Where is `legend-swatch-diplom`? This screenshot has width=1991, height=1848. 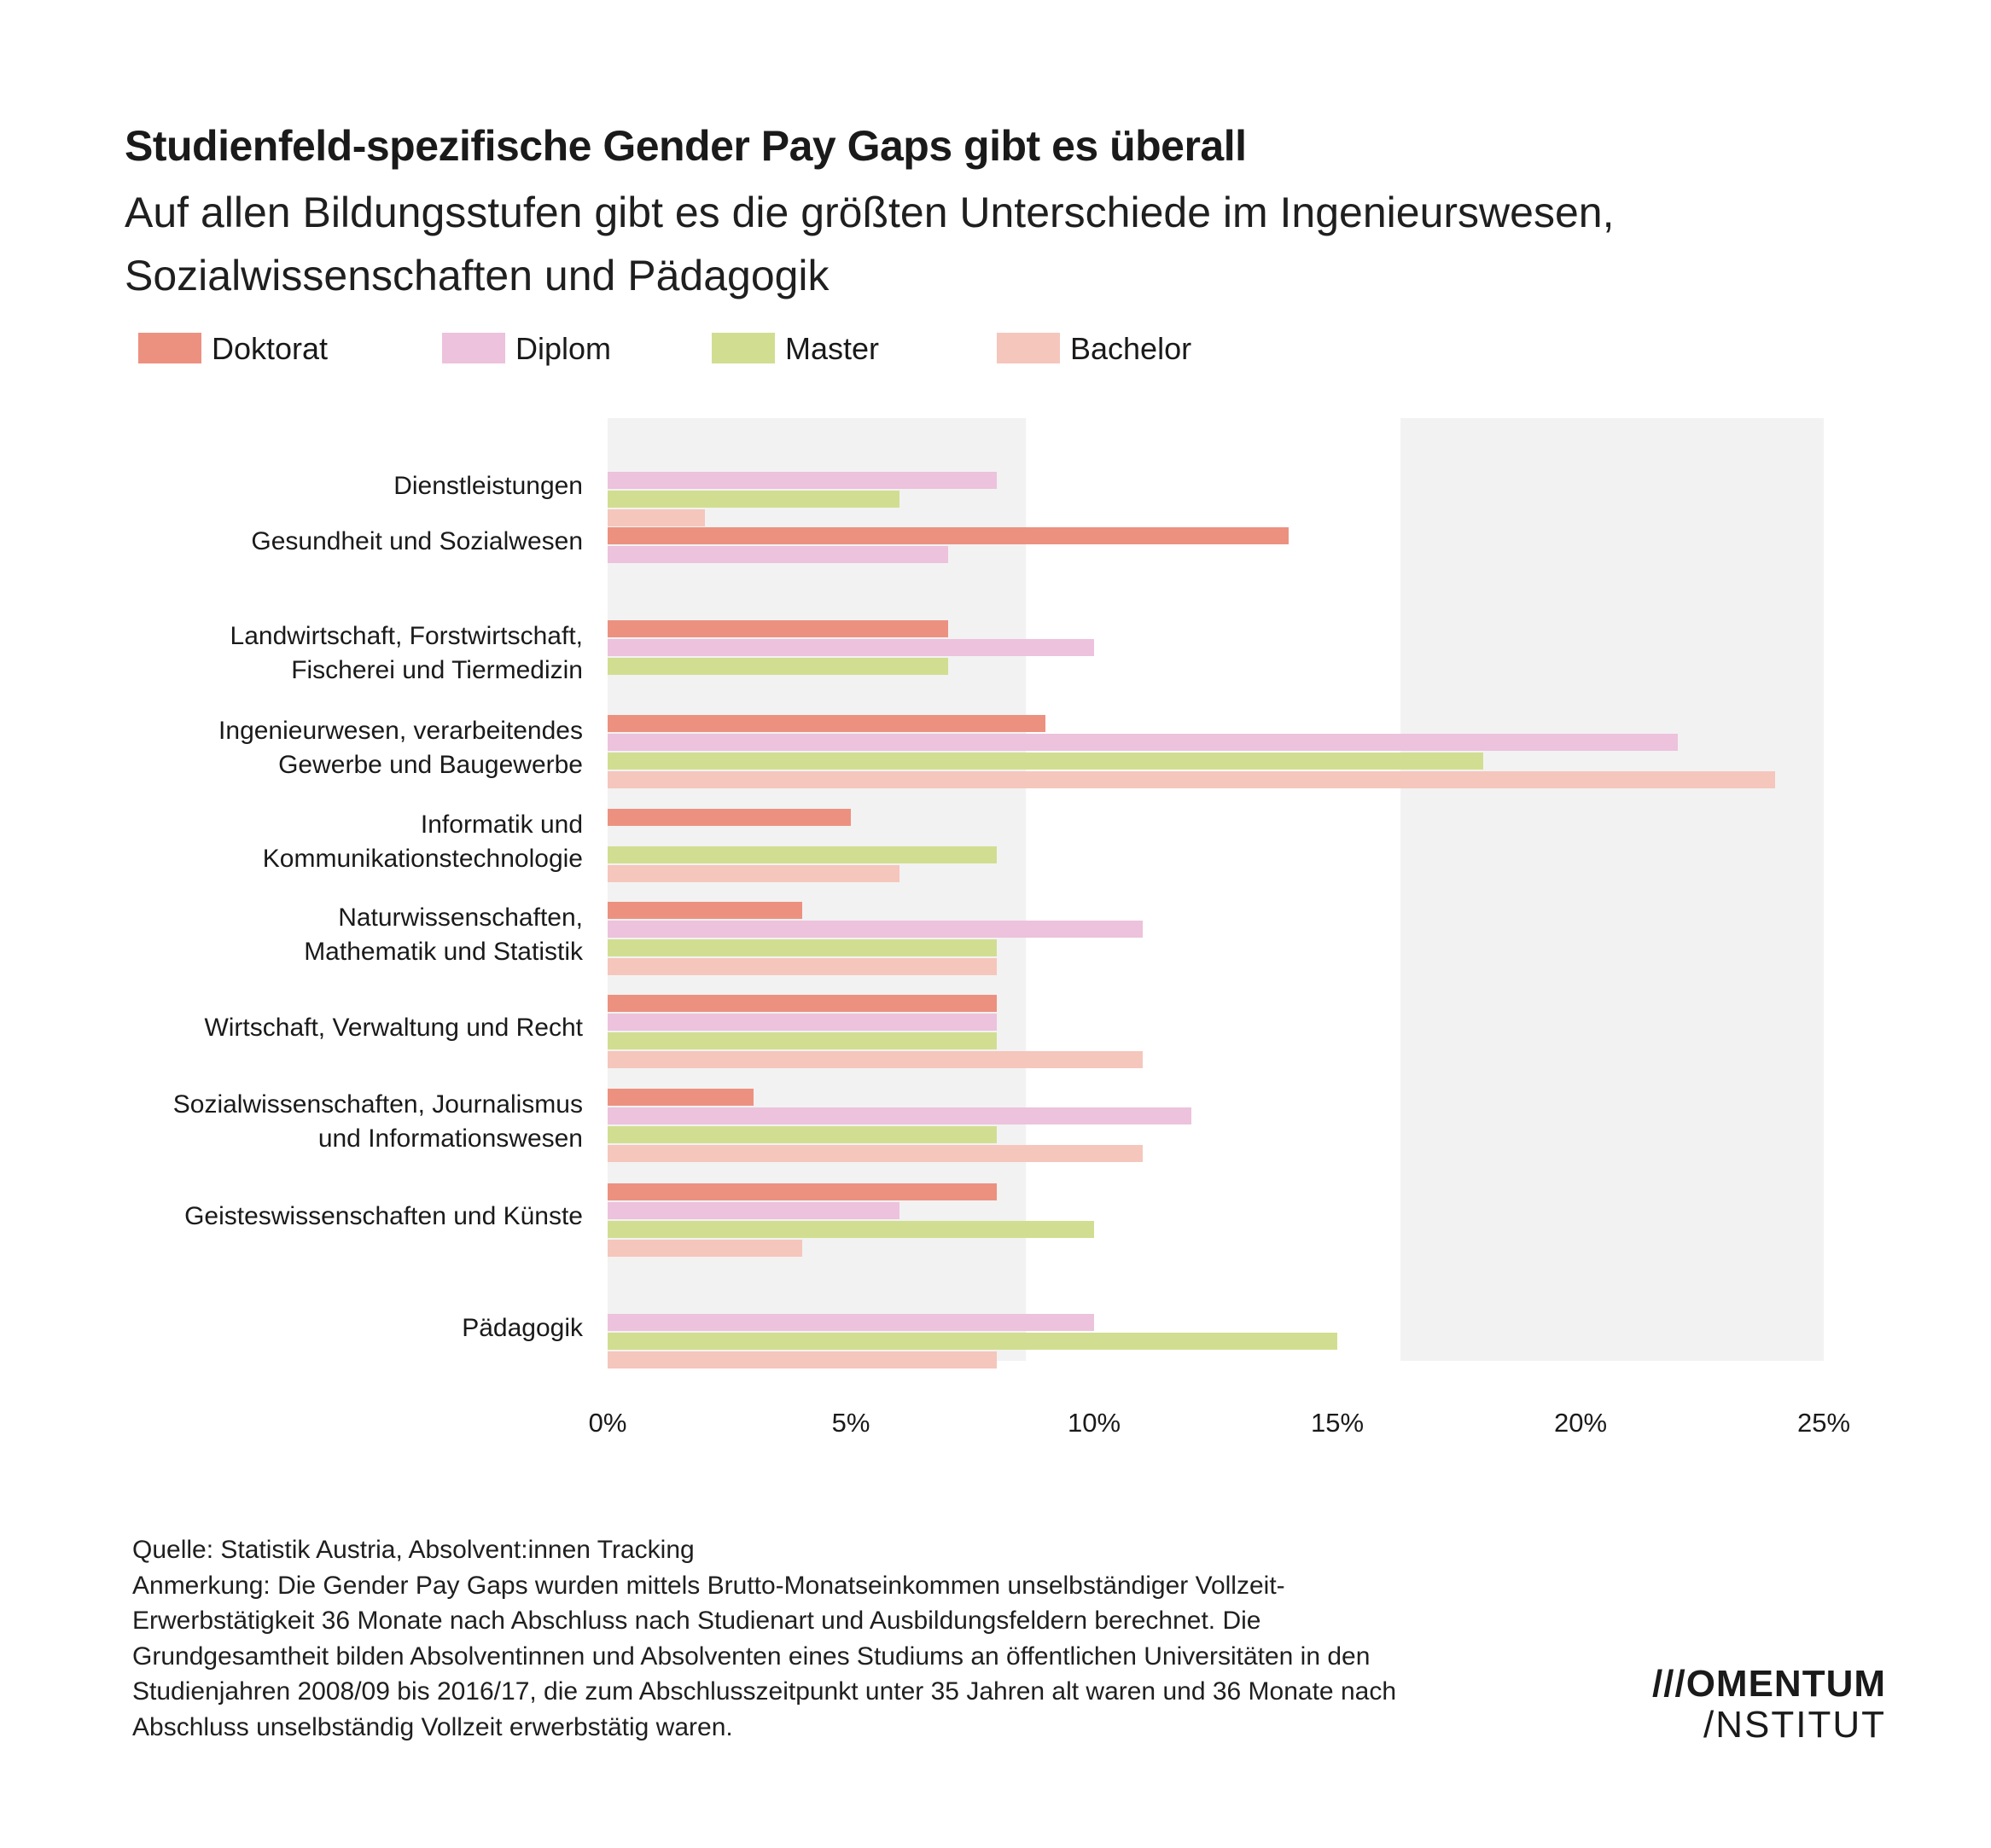 legend-swatch-diplom is located at coordinates (473, 348).